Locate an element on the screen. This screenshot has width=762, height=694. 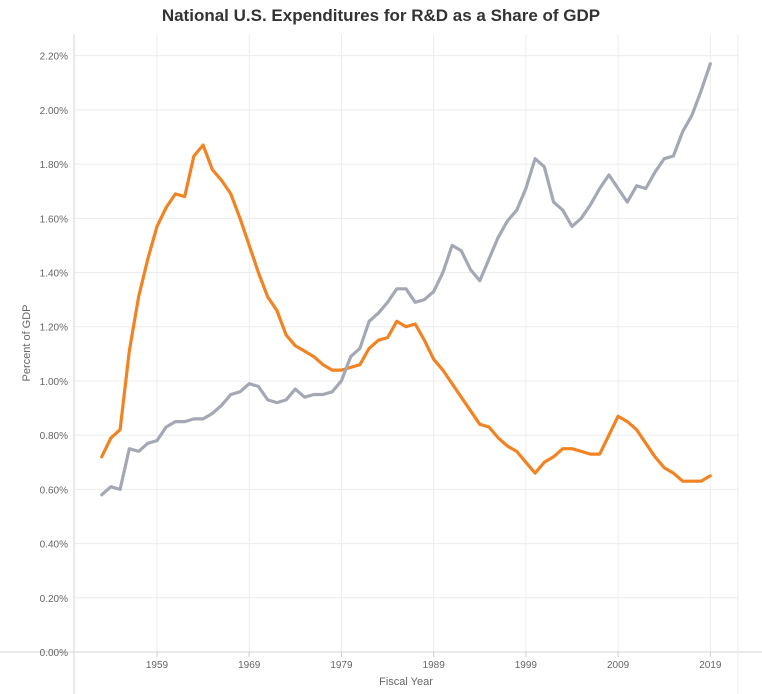
x-axis-title: Fiscal Year is located at coordinates (406, 682).